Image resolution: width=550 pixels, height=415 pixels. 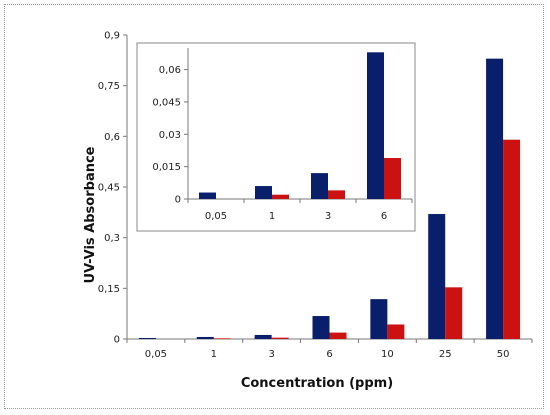 What do you see at coordinates (112, 36) in the screenshot?
I see `y-tick-label: 0,9` at bounding box center [112, 36].